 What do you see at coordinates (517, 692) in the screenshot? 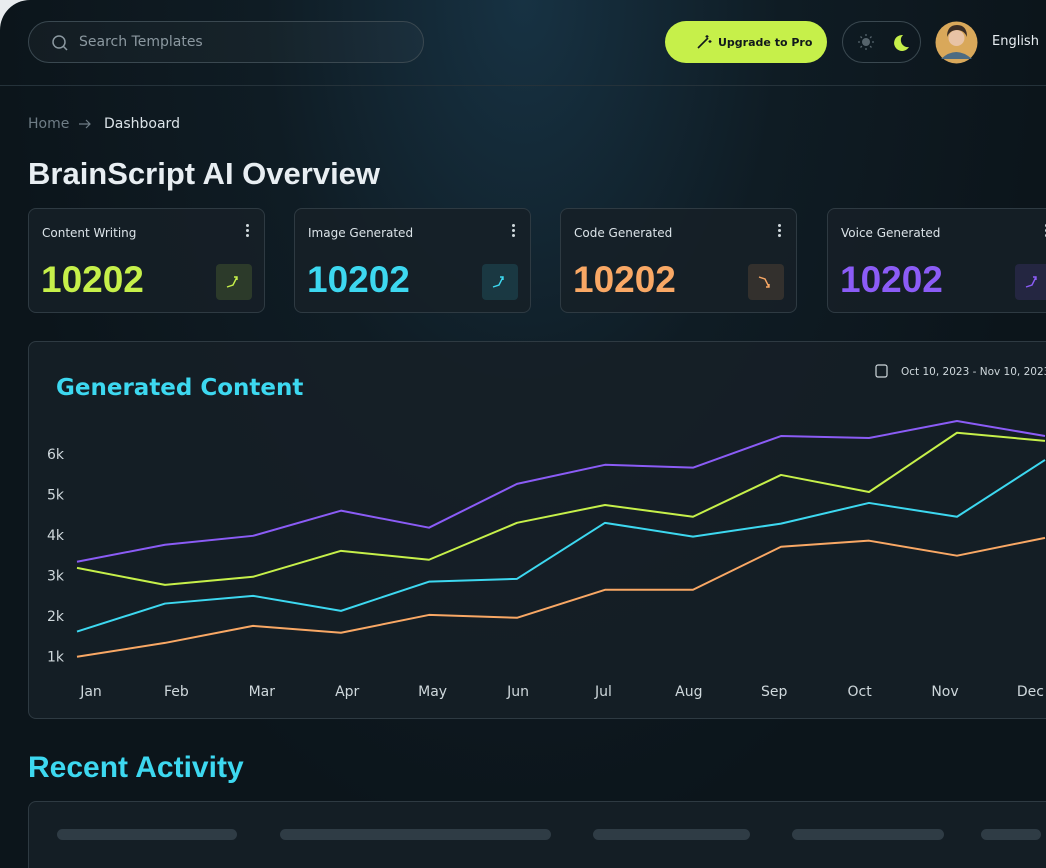
I see `x-tick-label: Jun` at bounding box center [517, 692].